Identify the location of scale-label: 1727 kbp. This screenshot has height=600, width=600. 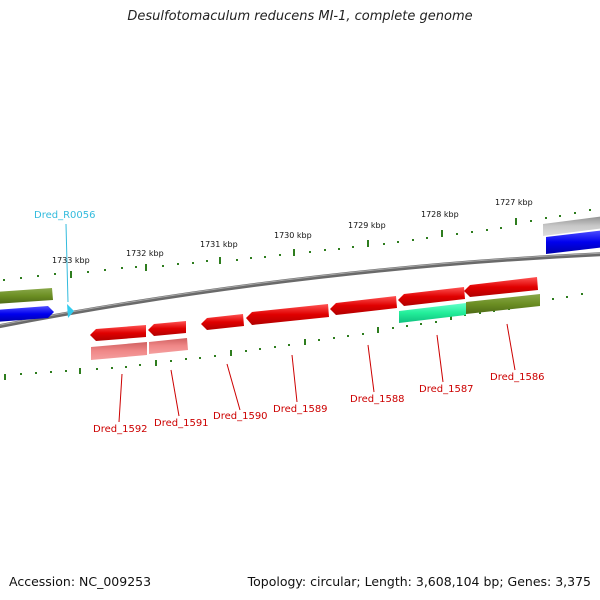
(514, 202).